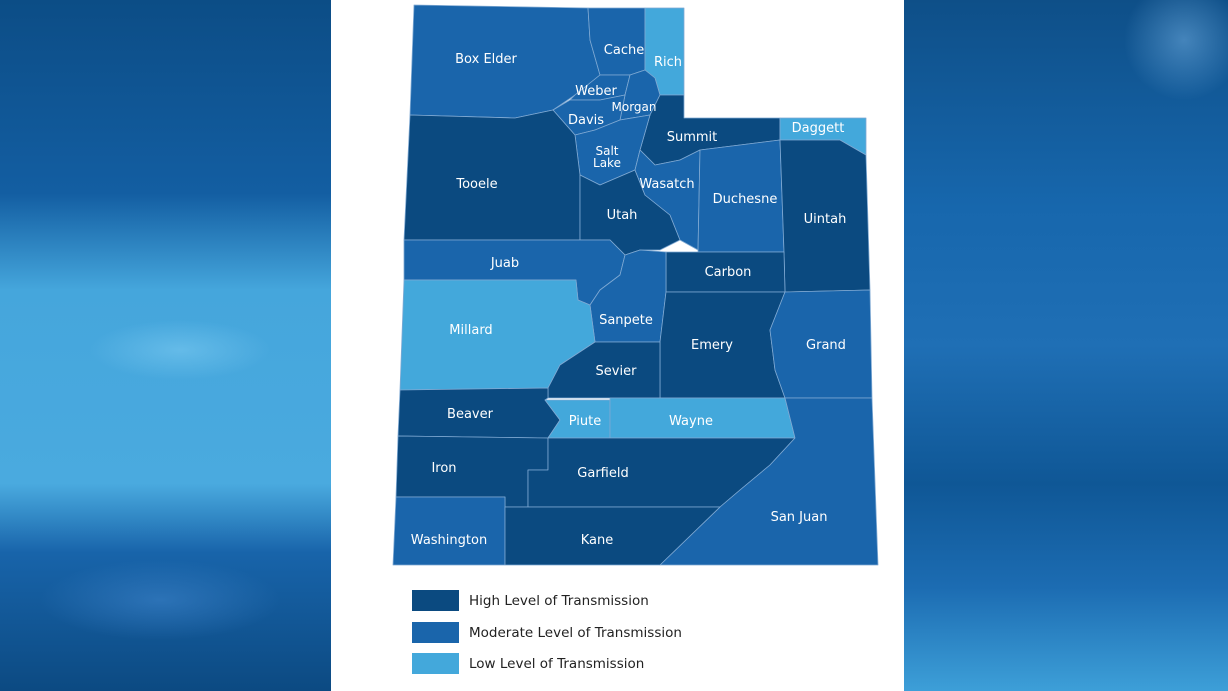 This screenshot has width=1228, height=691. I want to click on label-grand: Grand, so click(826, 345).